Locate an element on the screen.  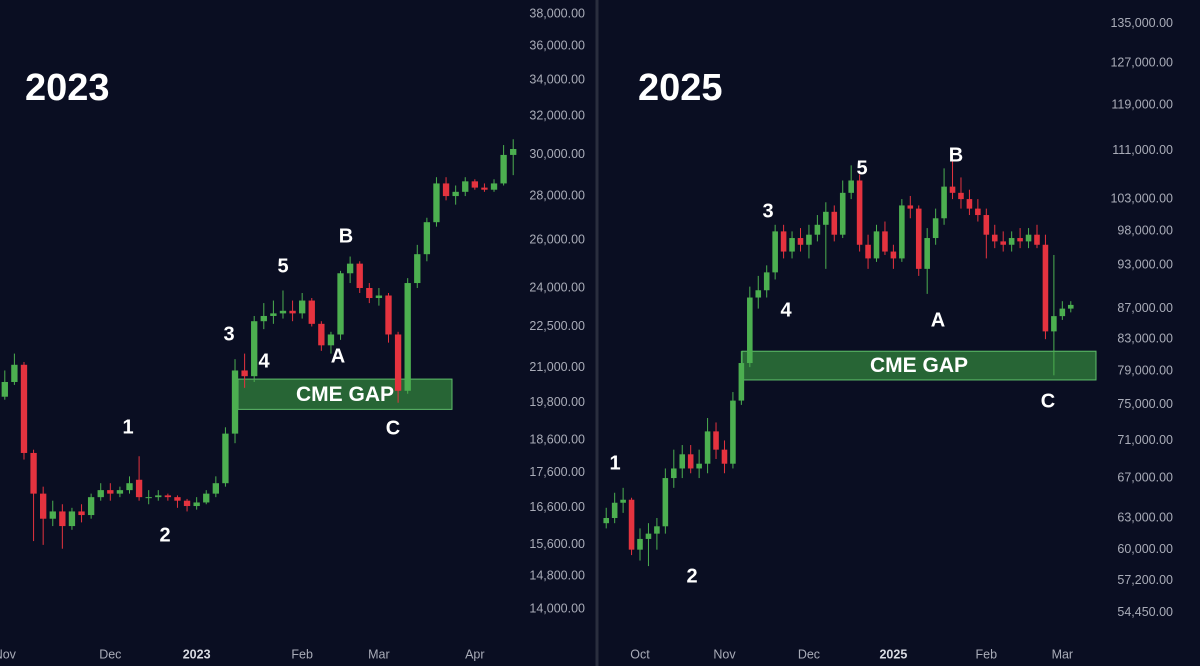
y-tick-label: 16,600.00 is located at coordinates (557, 507).